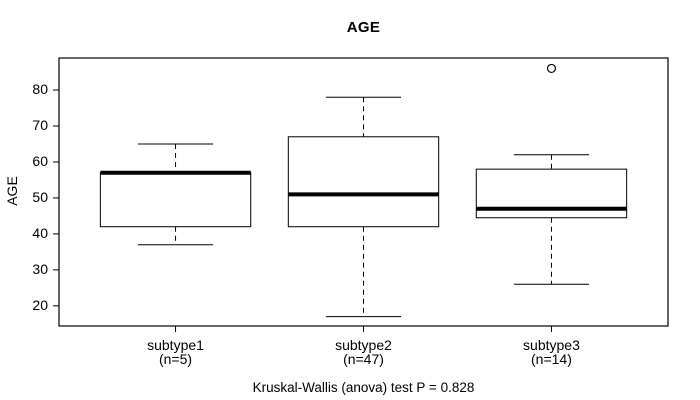 The width and height of the screenshot is (700, 400). I want to click on category-count: (n=47), so click(363, 359).